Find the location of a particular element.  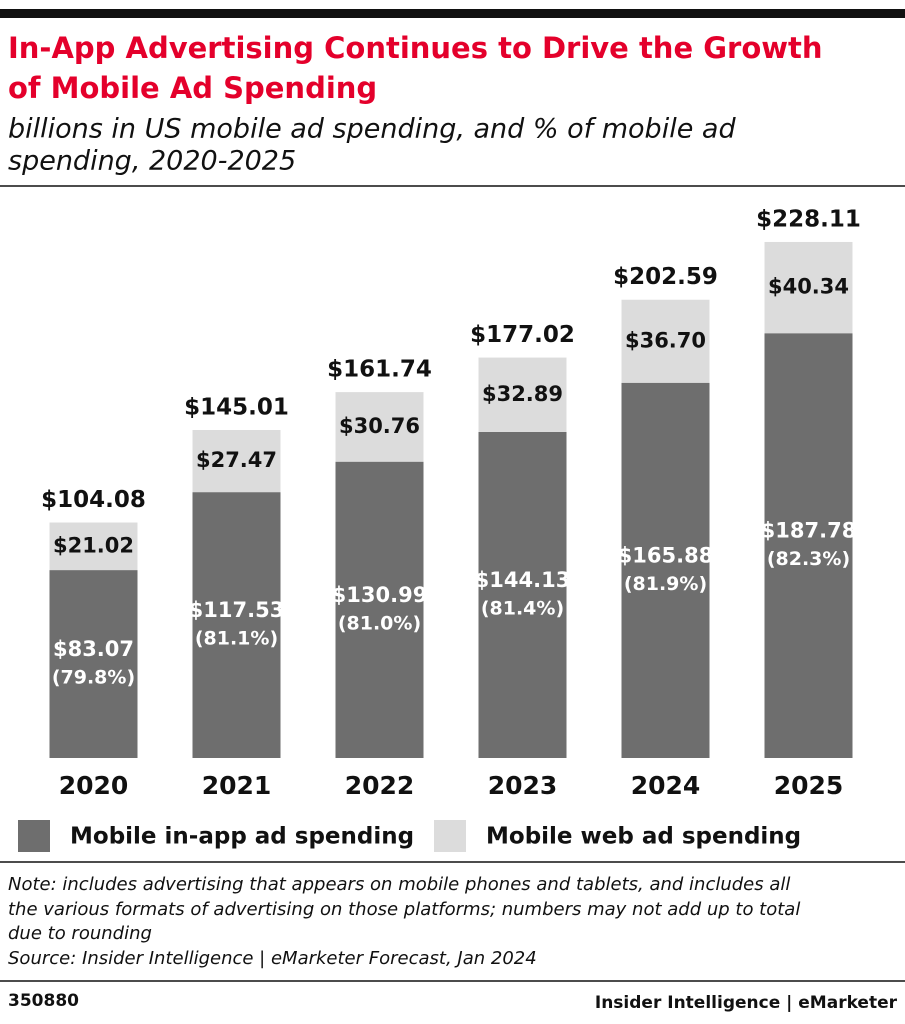

value-label: $27.47 is located at coordinates (236, 460).